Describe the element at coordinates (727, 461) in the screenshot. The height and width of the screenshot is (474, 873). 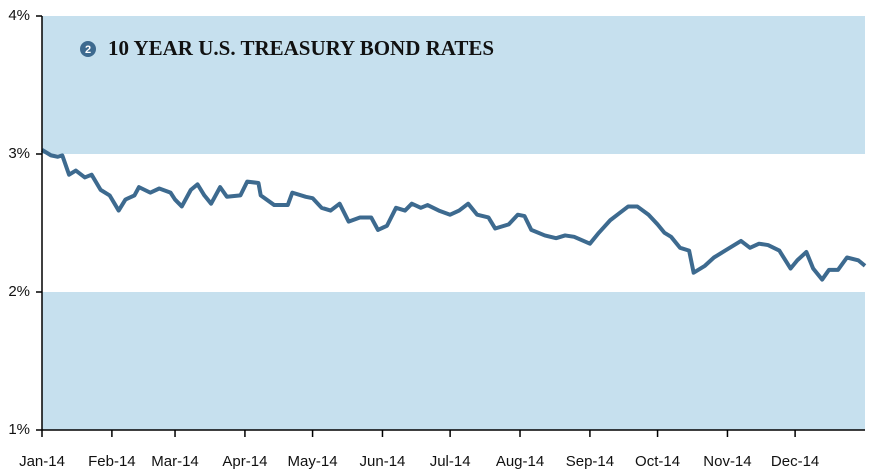
I see `x-tick-label: Nov-14` at that location.